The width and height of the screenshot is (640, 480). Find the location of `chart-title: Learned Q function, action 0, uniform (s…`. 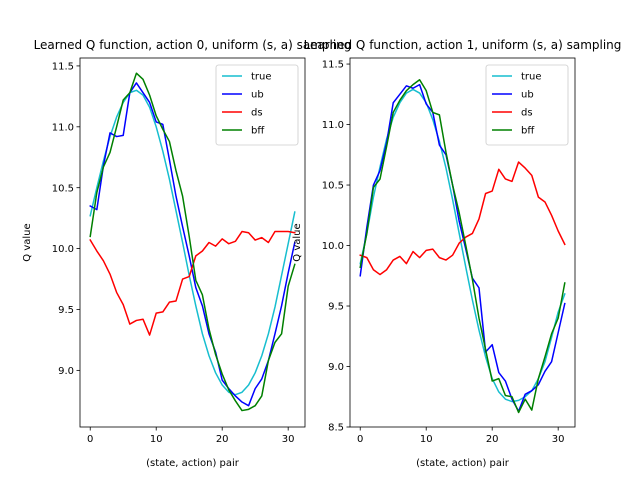

chart-title: Learned Q function, action 0, uniform (s… is located at coordinates (193, 45).